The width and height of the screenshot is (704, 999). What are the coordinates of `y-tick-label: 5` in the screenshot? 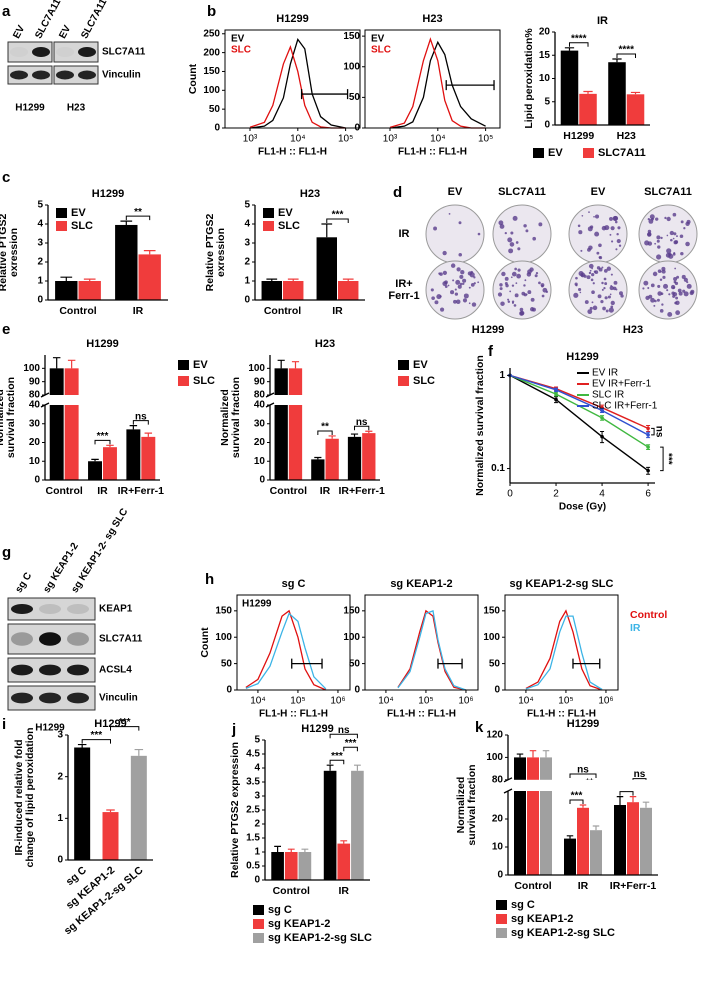 It's located at (547, 101).